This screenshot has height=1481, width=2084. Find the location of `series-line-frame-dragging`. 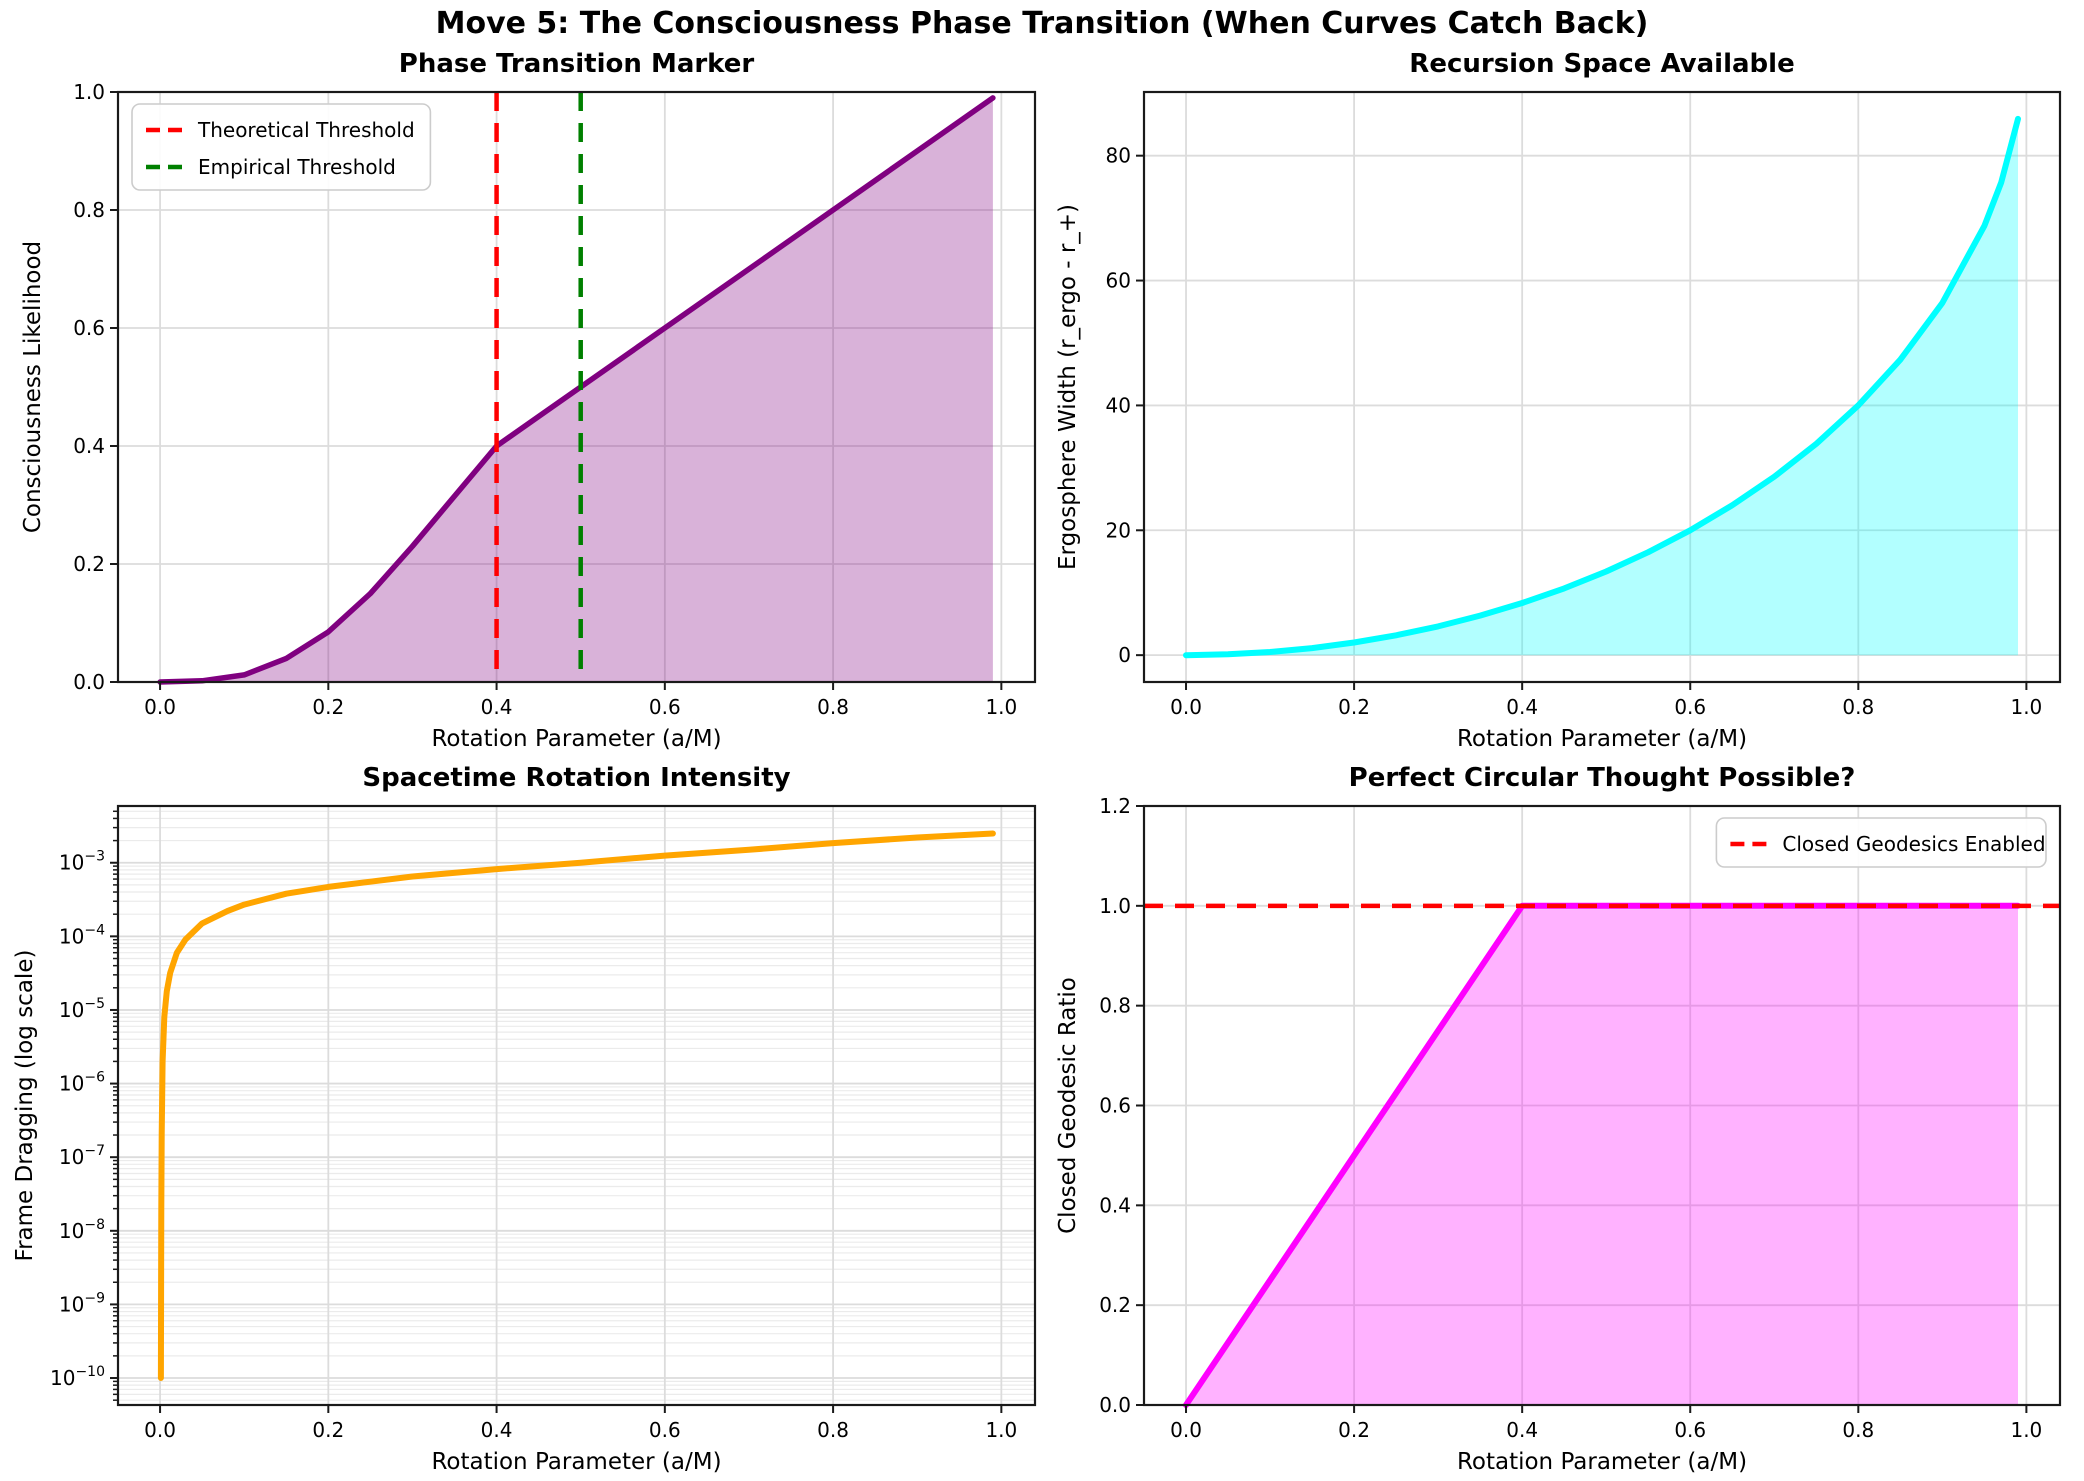

series-line-frame-dragging is located at coordinates (576, 1105).